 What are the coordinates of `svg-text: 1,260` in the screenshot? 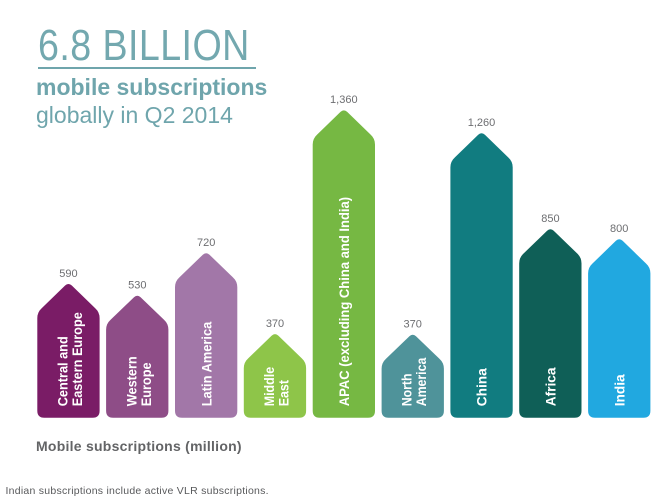 It's located at (482, 123).